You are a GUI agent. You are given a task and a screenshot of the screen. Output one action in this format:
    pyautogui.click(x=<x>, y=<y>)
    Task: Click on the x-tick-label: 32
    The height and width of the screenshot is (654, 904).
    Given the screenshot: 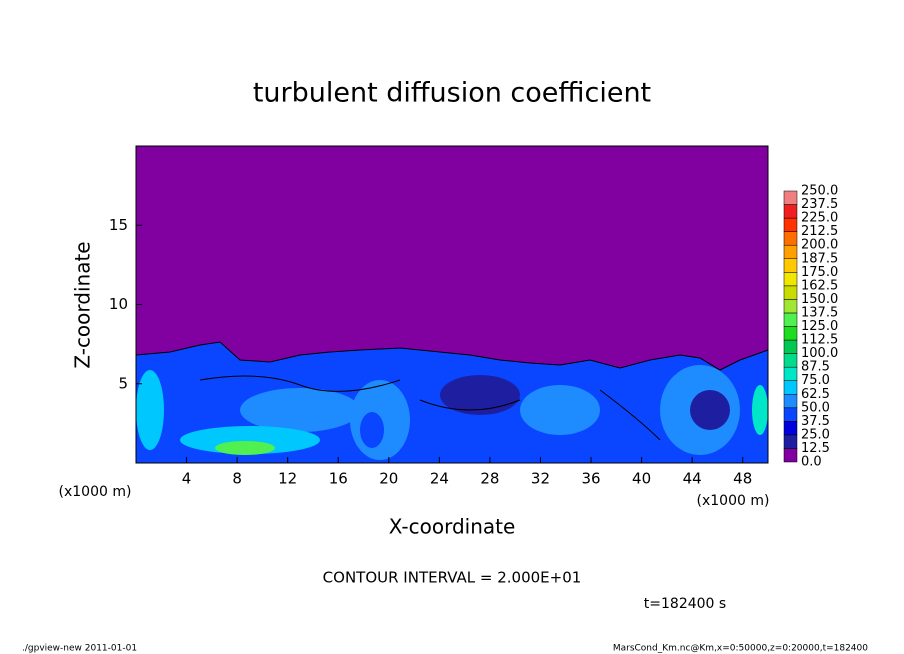 What is the action you would take?
    pyautogui.click(x=540, y=479)
    